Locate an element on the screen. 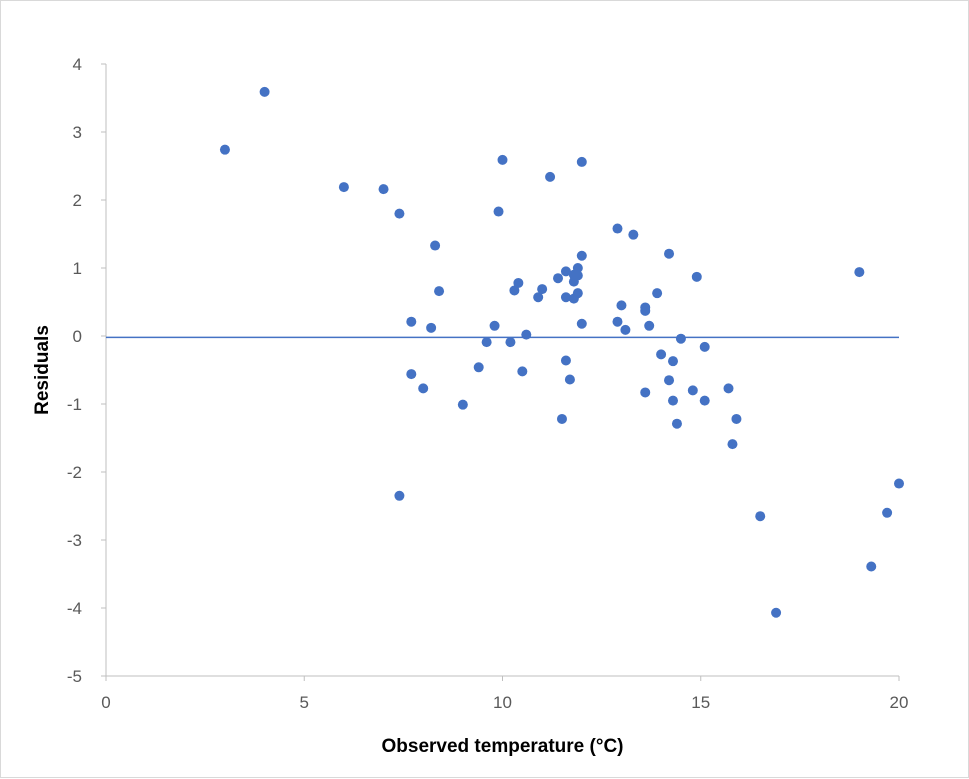 The height and width of the screenshot is (779, 969). x-tick-label: 15 is located at coordinates (700, 702).